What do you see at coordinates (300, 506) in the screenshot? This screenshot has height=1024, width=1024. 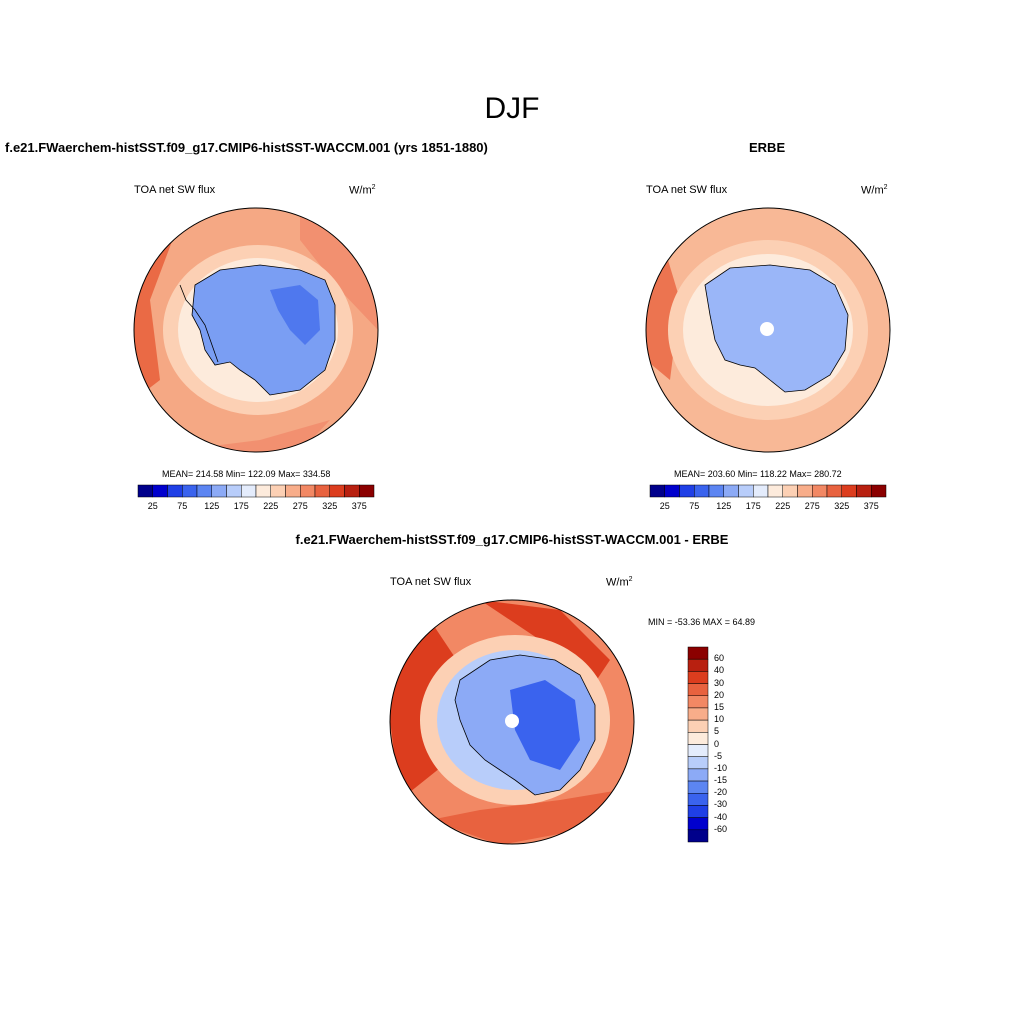 I see `model-colorbar-tick-label: 275` at bounding box center [300, 506].